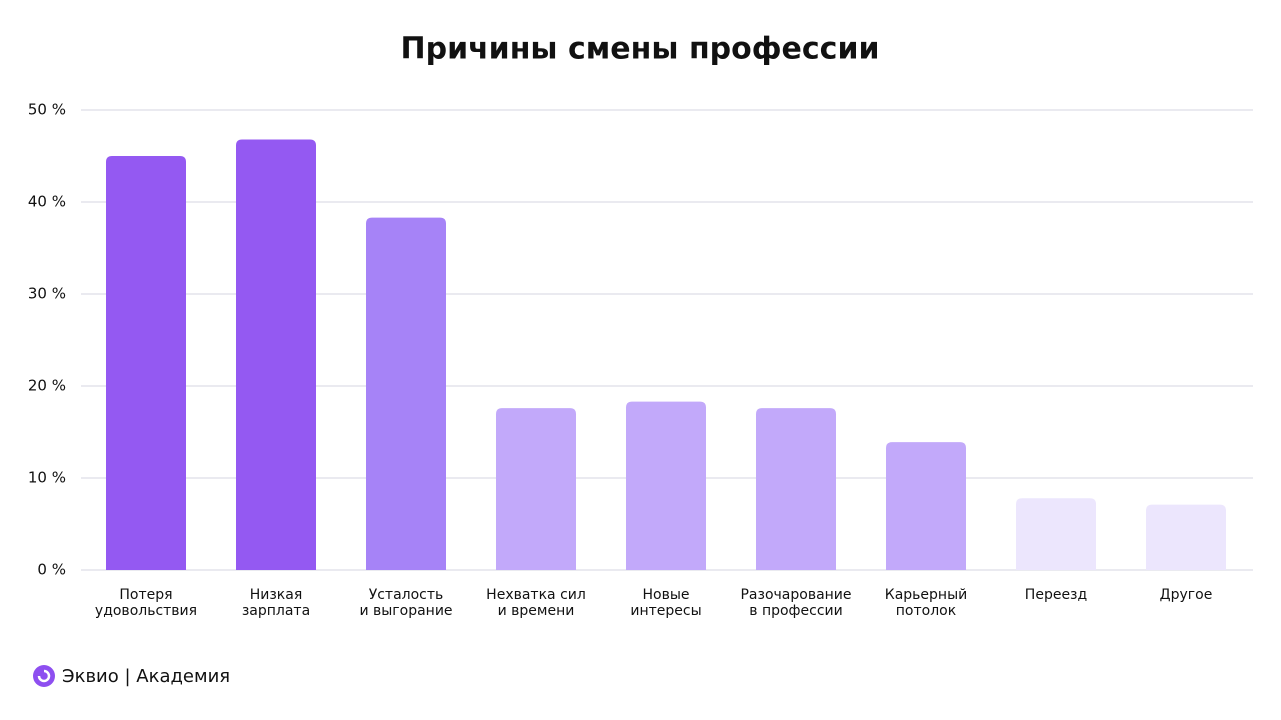 The width and height of the screenshot is (1281, 720). Describe the element at coordinates (666, 603) in the screenshot. I see `x-tick-label: Новые интересы` at that location.